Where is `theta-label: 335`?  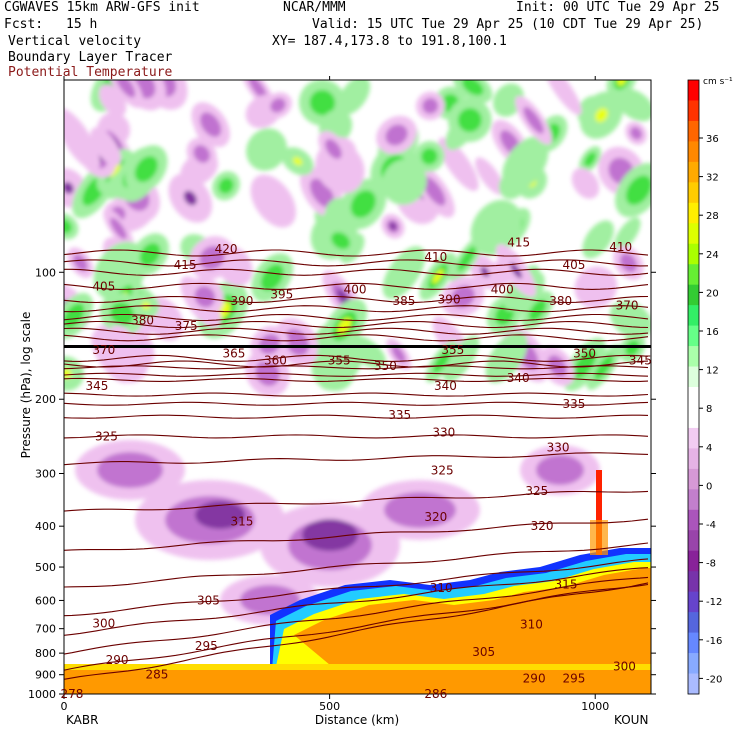
theta-label: 335 is located at coordinates (399, 415).